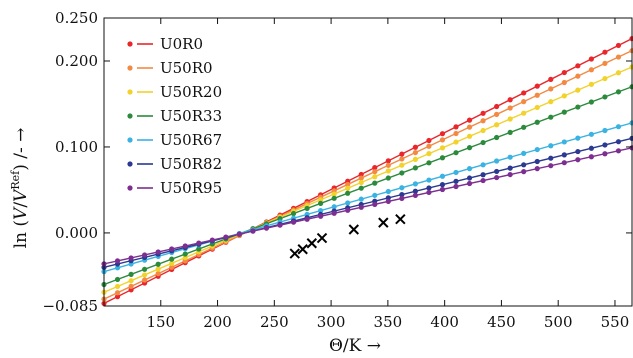 This screenshot has width=633, height=358. I want to click on y-tick-label: 0.250, so click(76, 18).